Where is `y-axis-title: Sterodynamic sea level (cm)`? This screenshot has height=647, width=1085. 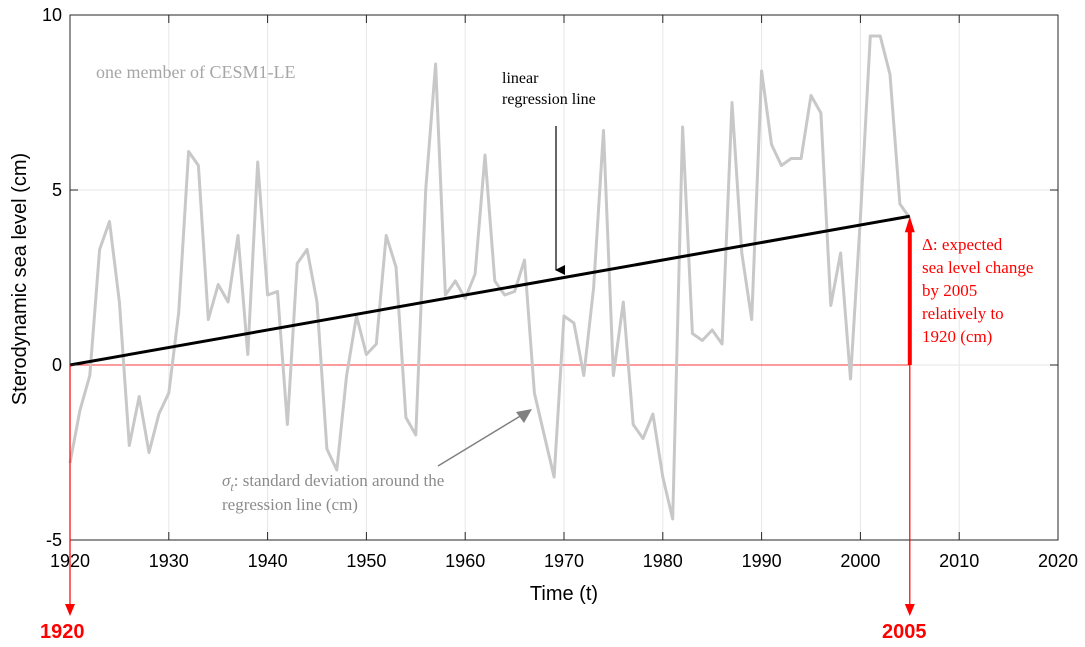
y-axis-title: Sterodynamic sea level (cm) is located at coordinates (20, 279).